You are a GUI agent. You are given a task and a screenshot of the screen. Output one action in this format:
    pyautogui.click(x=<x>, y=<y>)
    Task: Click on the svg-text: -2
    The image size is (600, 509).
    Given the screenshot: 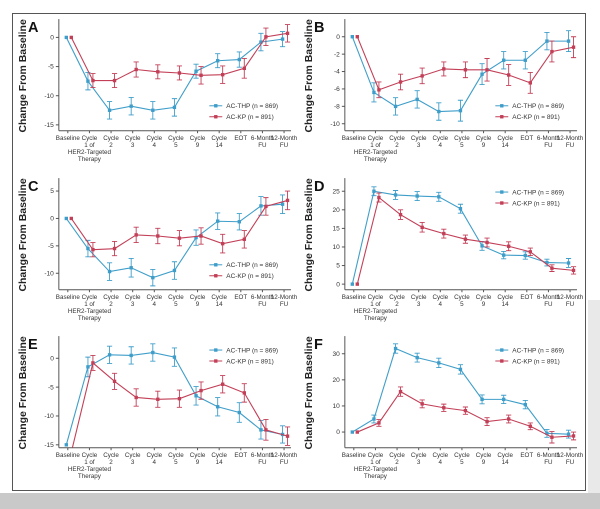 What is the action you would take?
    pyautogui.click(x=337, y=54)
    